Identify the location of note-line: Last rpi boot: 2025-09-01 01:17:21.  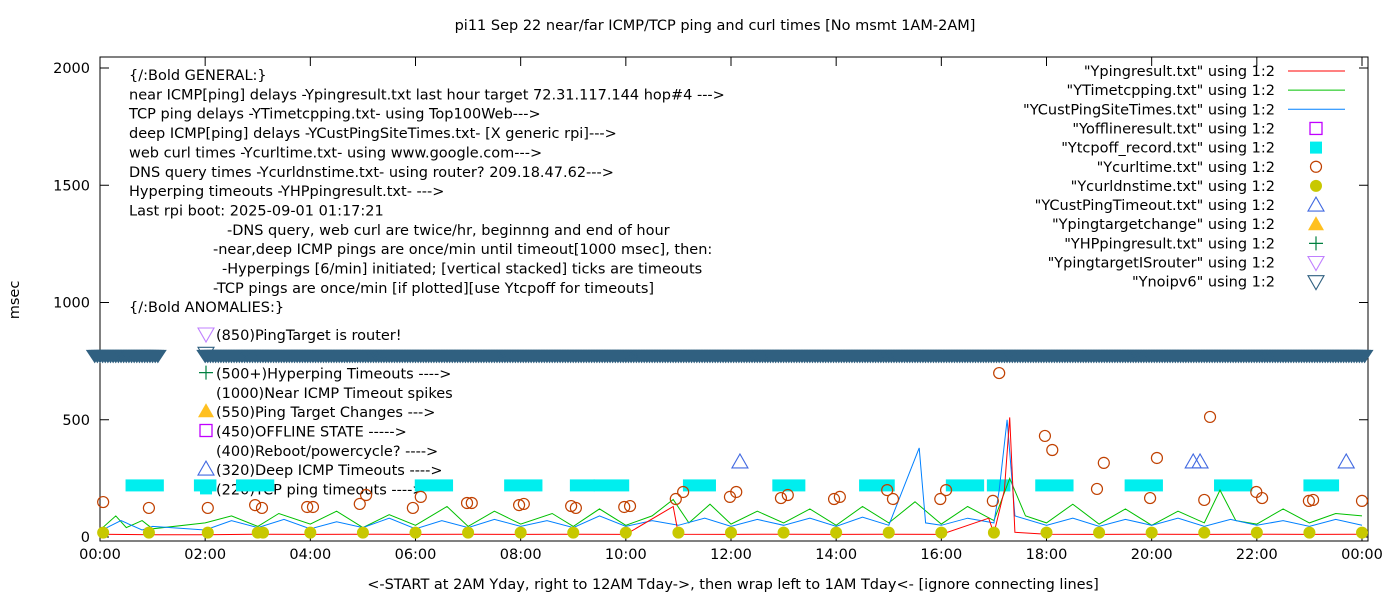
(256, 211).